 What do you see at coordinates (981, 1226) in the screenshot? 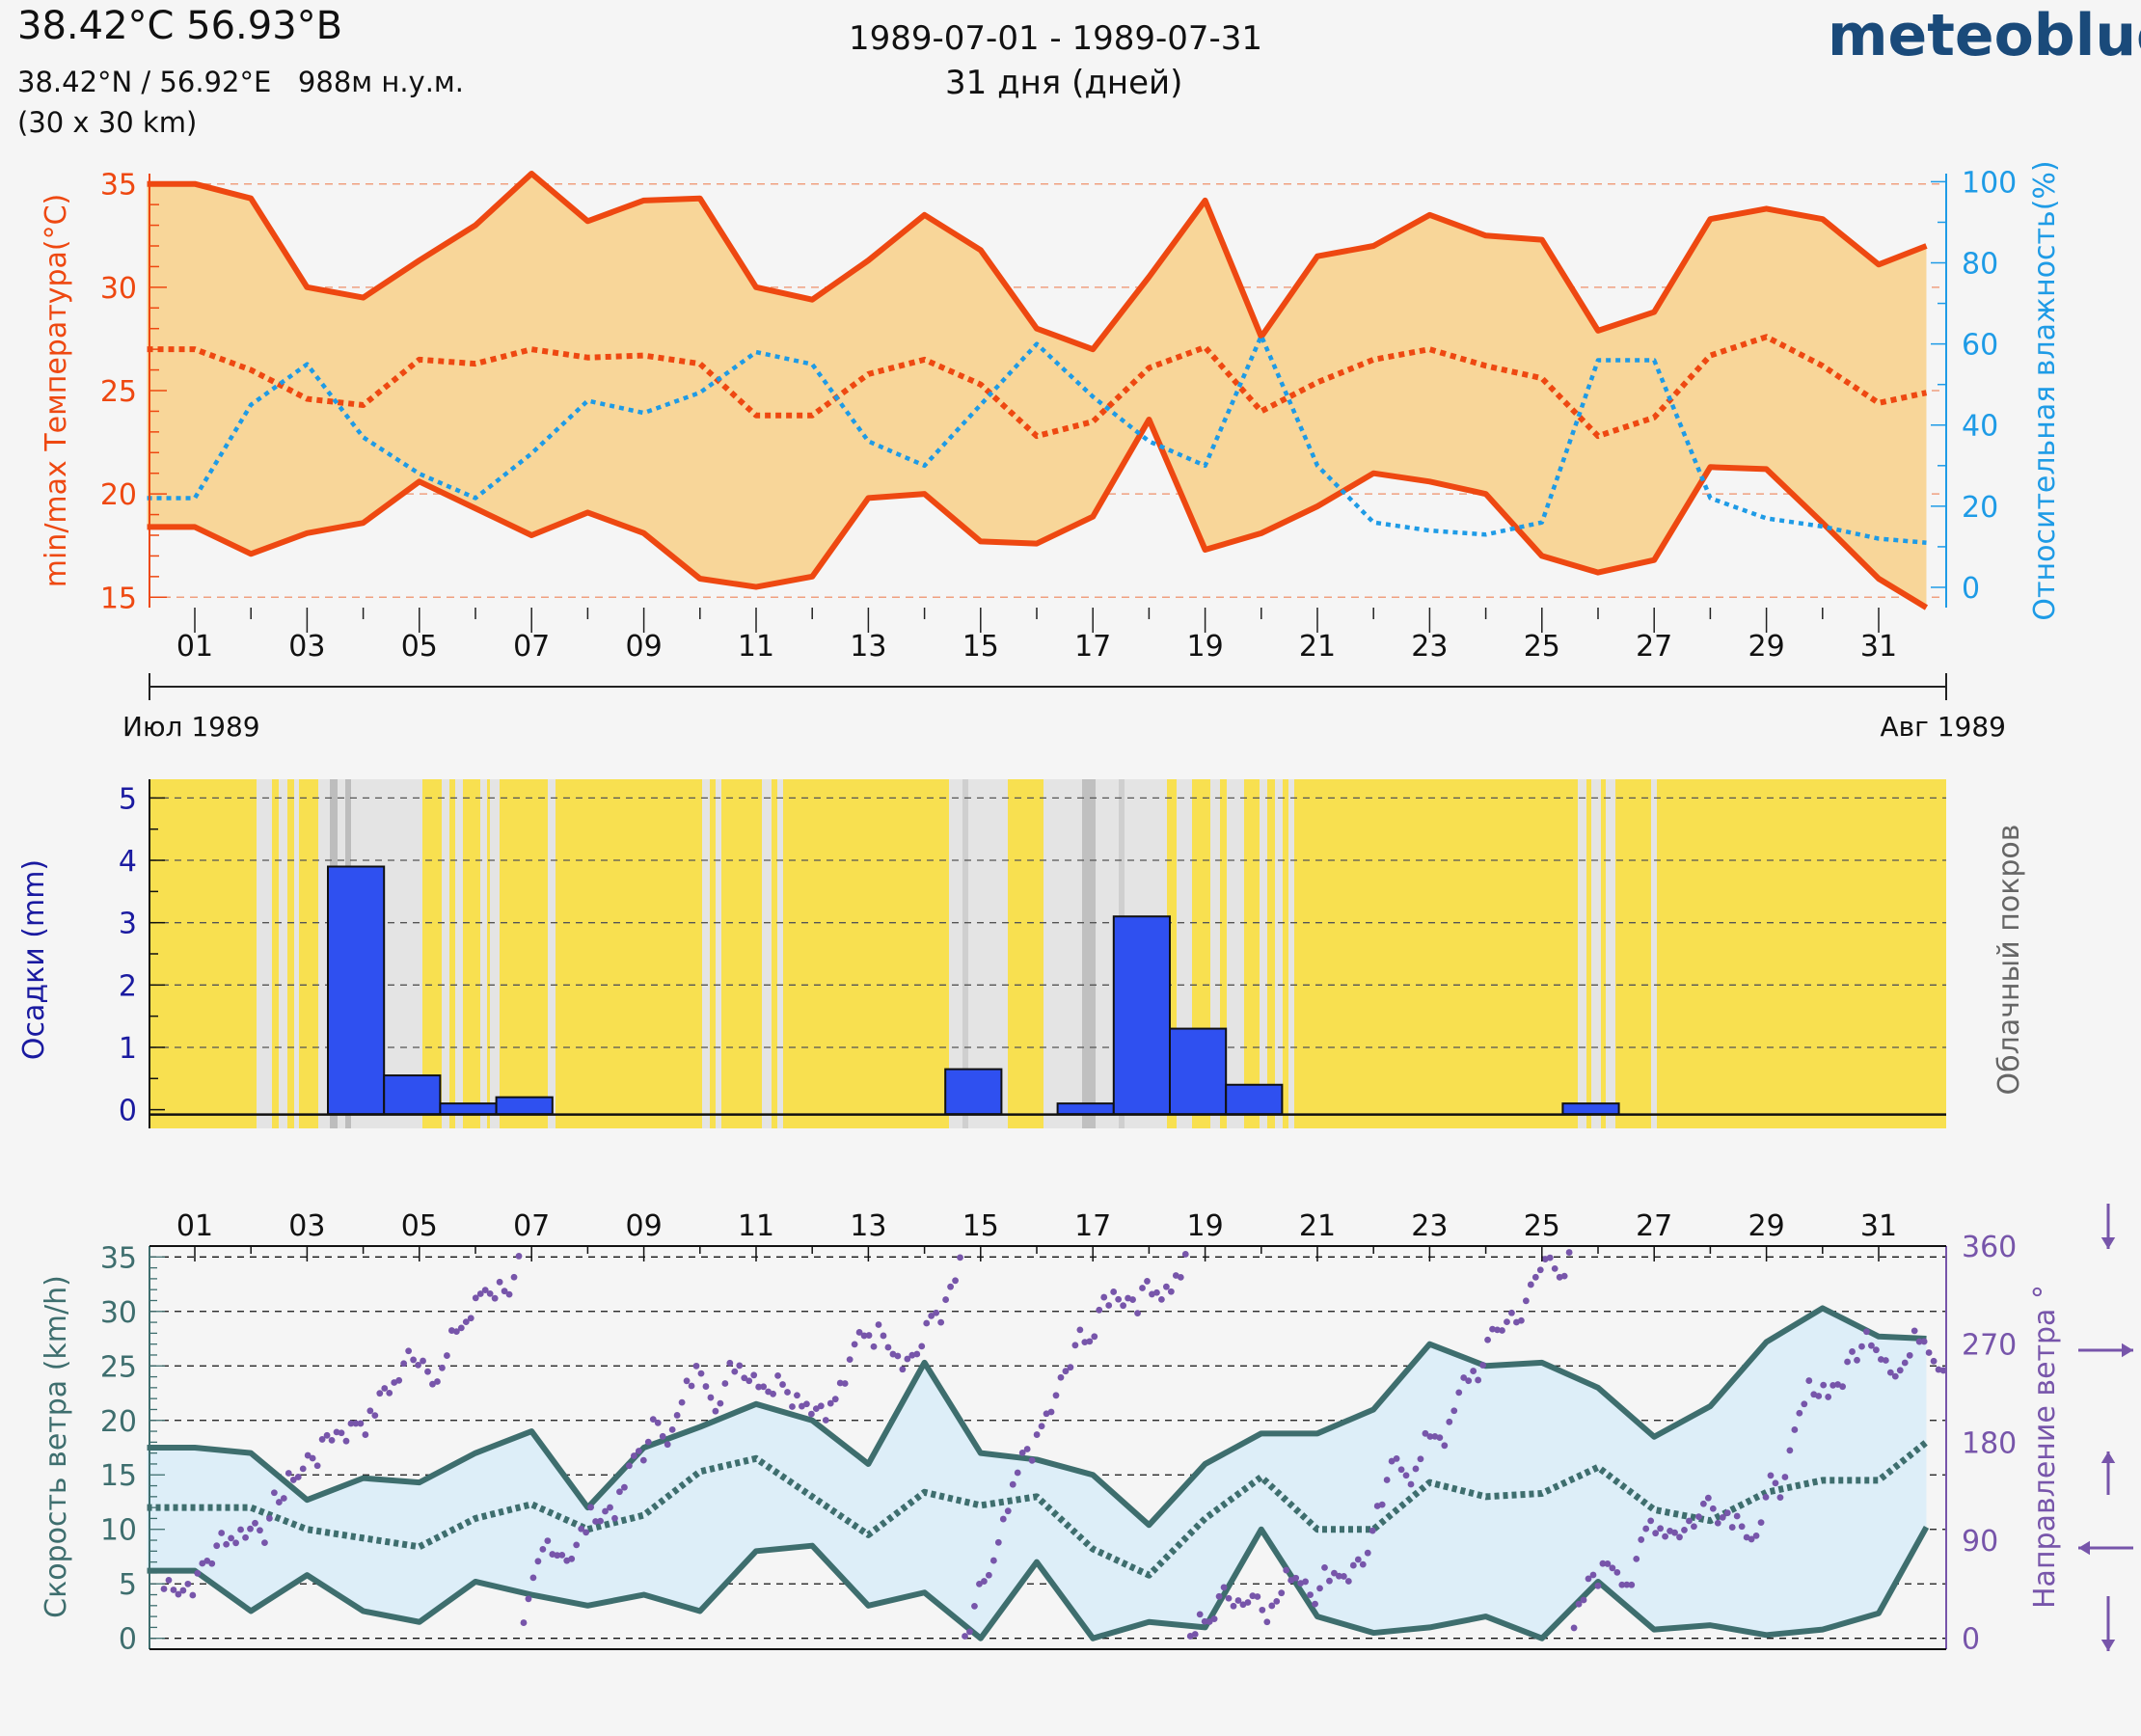
I see `wind-day-tick-label: 15` at bounding box center [981, 1226].